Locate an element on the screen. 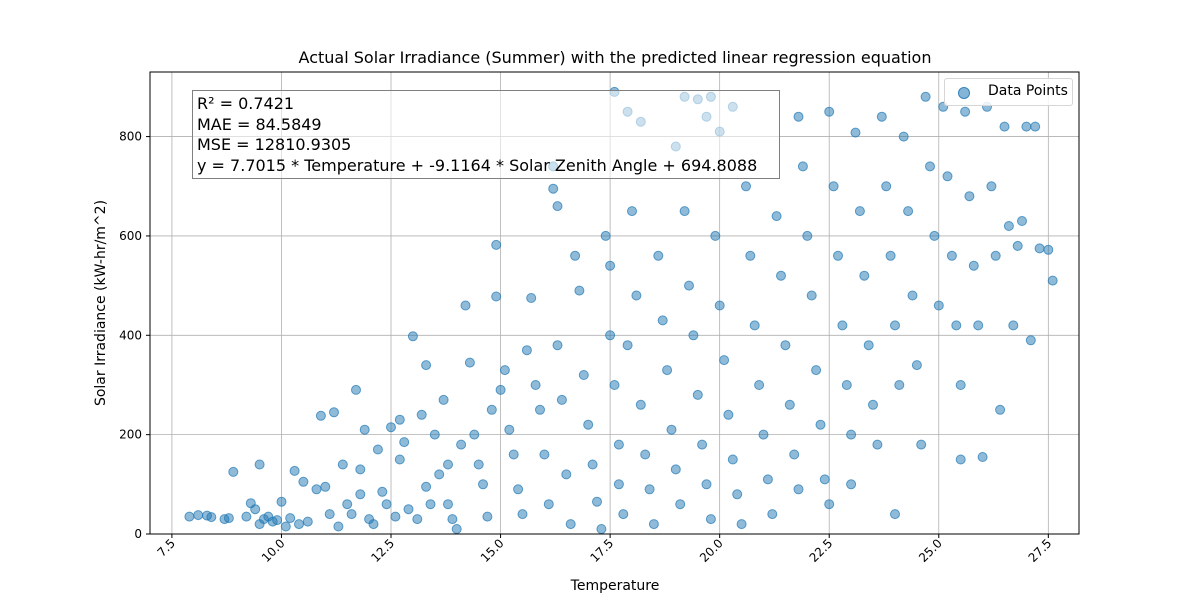 The height and width of the screenshot is (600, 1200). y-ticks: 0 200 400 600 800 is located at coordinates (134, 335).